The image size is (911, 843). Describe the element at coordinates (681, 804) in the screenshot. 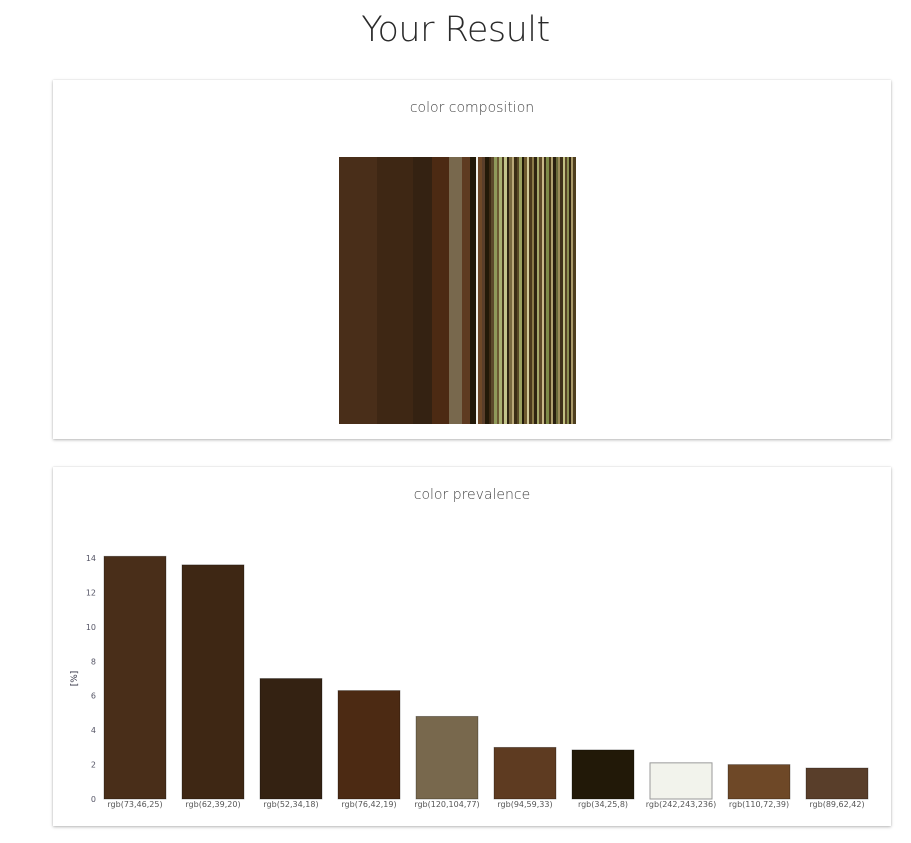

I see `x-tick-label: rgb(242,243,236)` at that location.